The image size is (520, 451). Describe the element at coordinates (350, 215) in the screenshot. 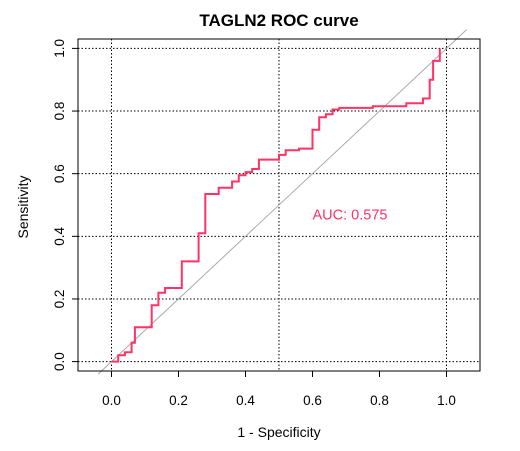

I see `auc-annotation: AUC: 0.575` at that location.